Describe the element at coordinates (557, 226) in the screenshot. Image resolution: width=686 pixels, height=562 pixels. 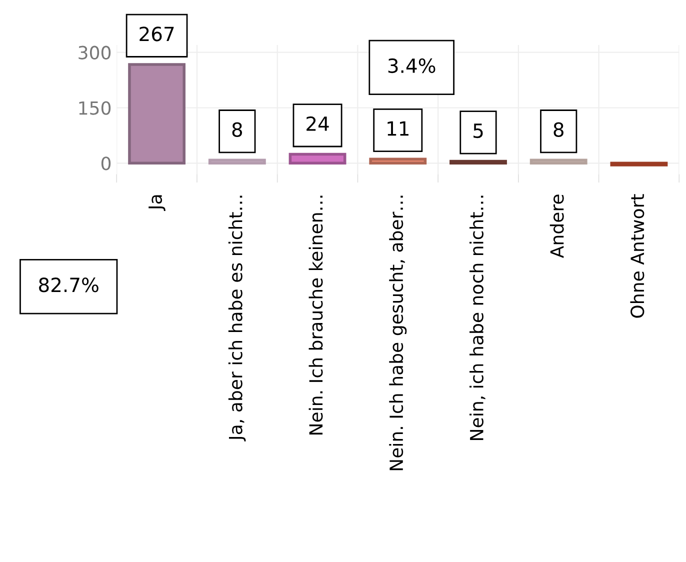
I see `x-tick-label: Andere` at that location.